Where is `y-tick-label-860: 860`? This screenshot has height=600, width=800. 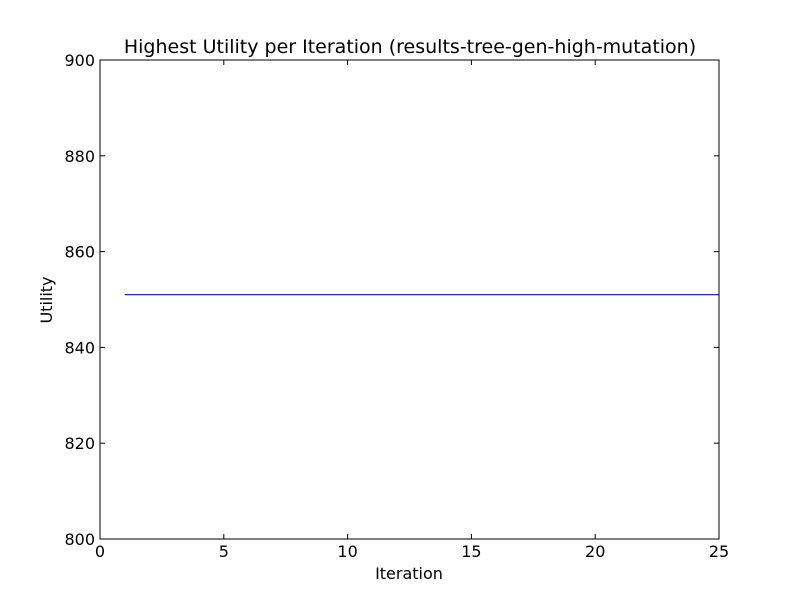
y-tick-label-860: 860 is located at coordinates (79, 252).